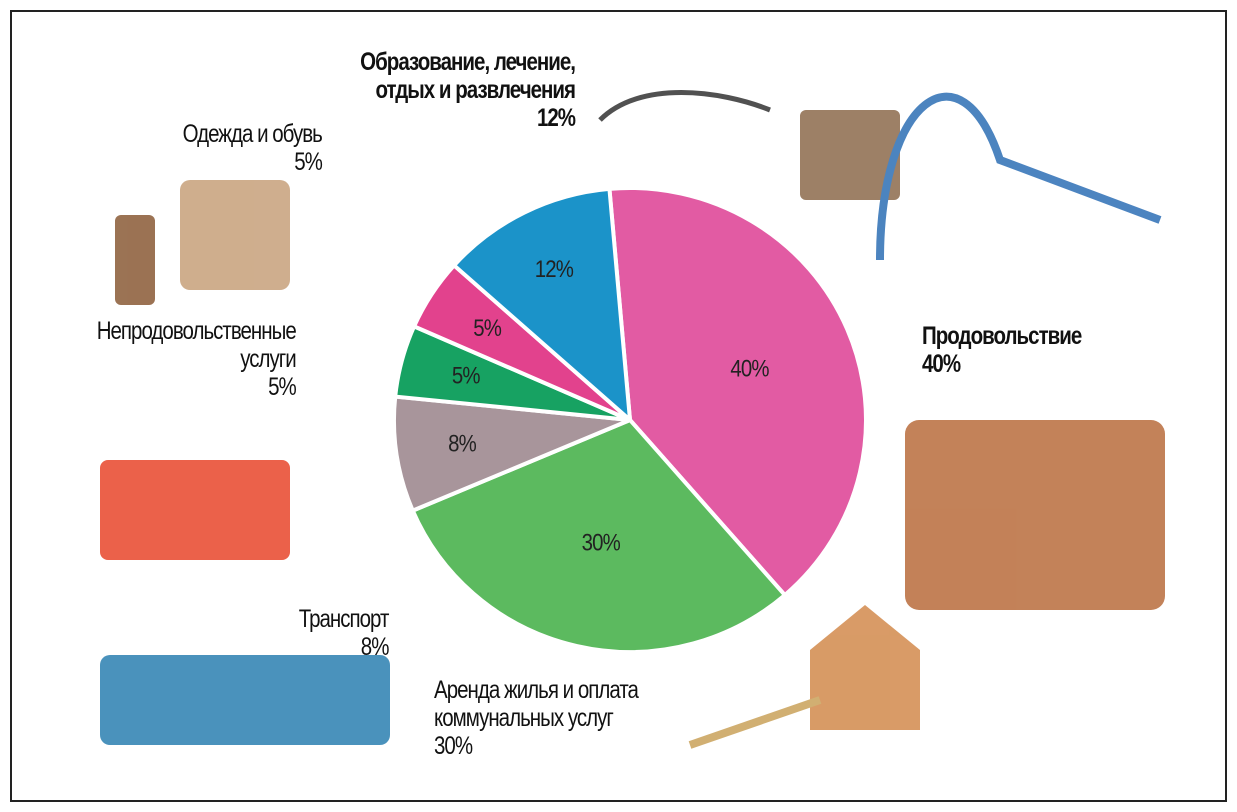  Describe the element at coordinates (1035, 515) in the screenshot. I see `food-image` at that location.